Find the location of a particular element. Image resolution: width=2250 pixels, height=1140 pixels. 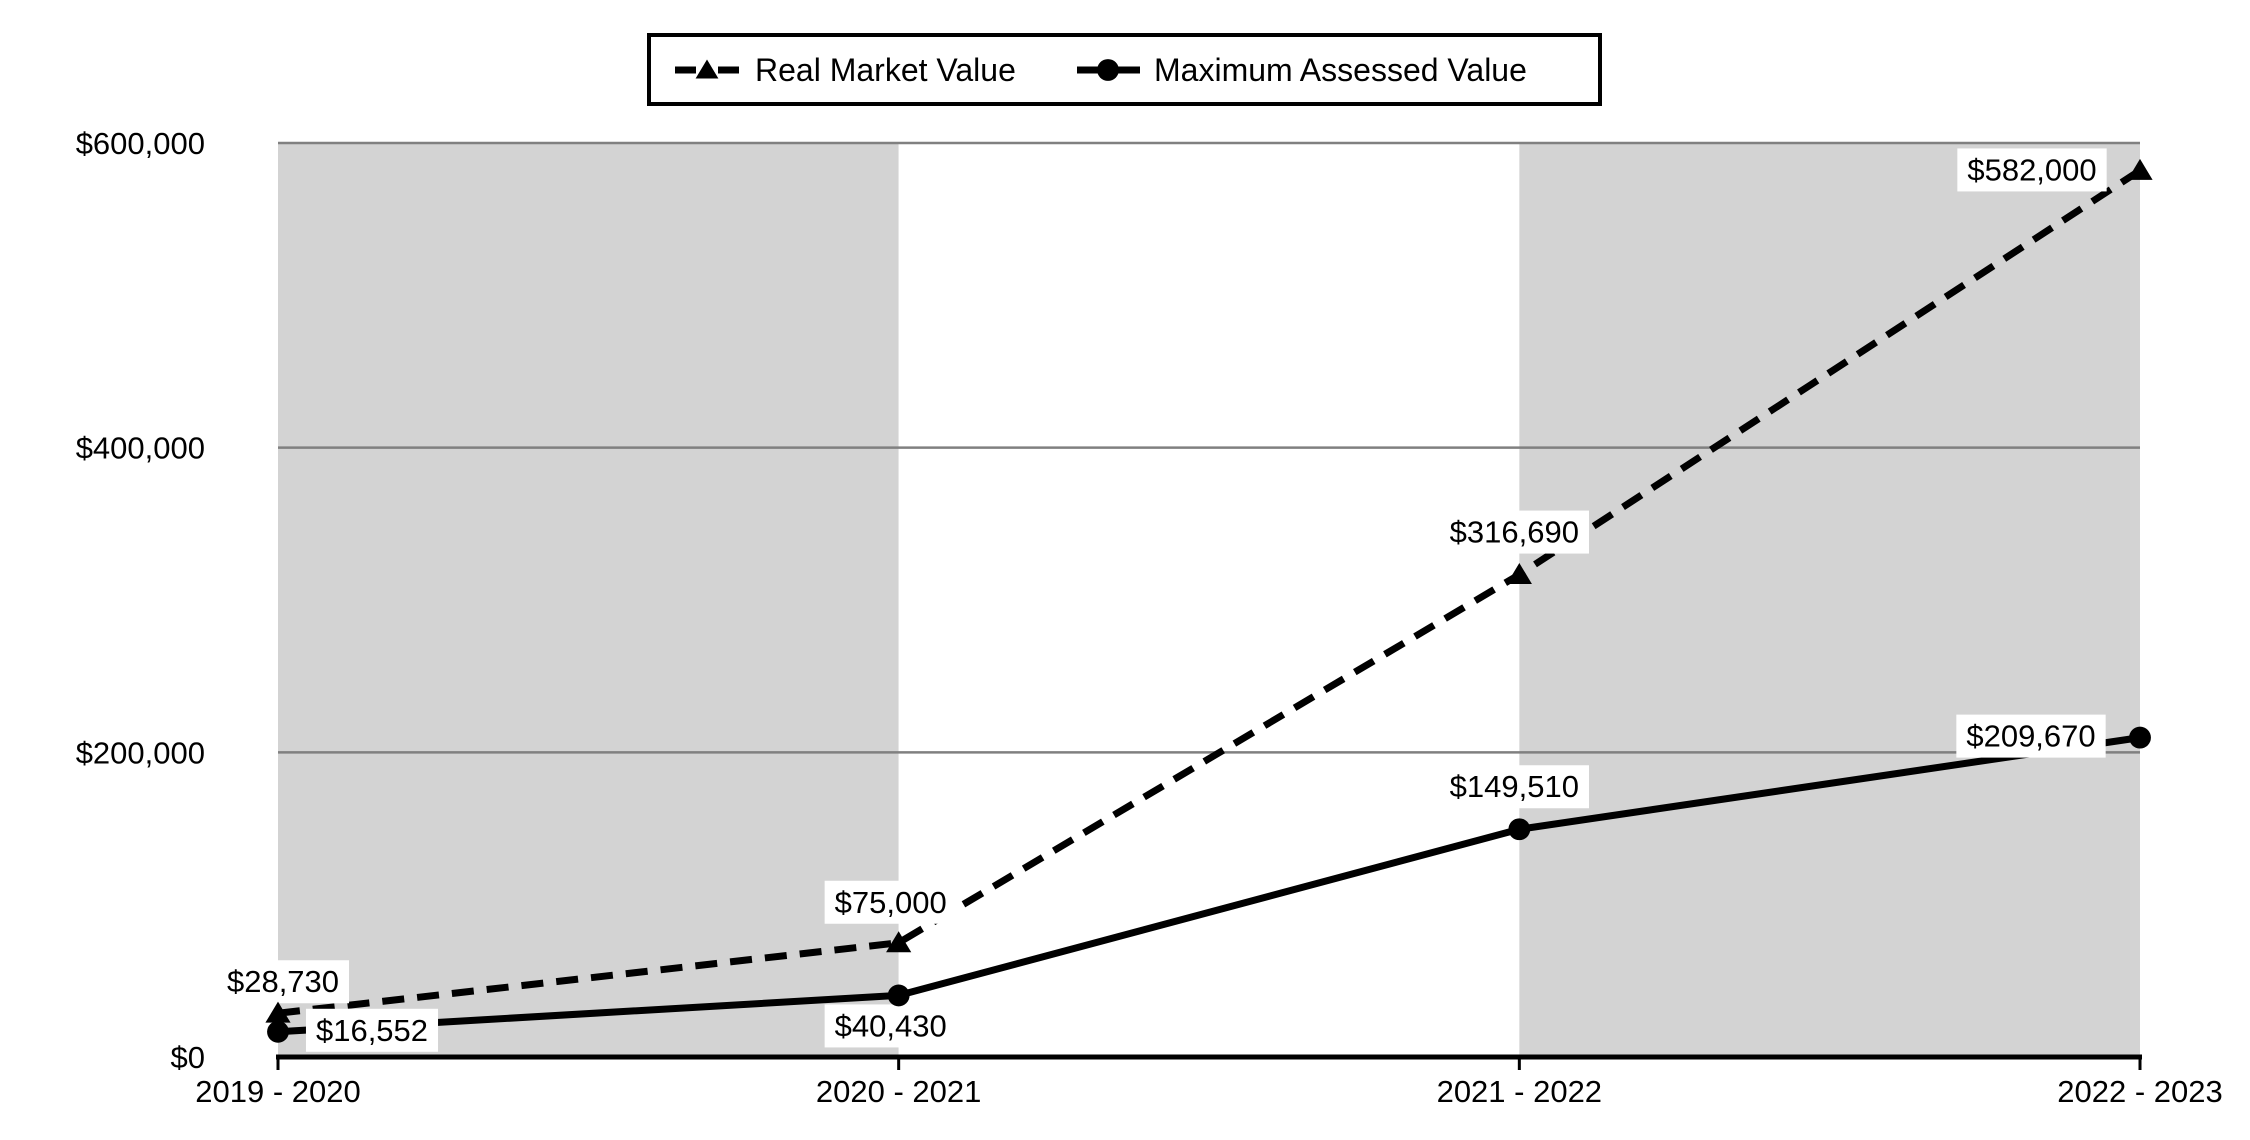

data-label: $316,690 is located at coordinates (1514, 532).